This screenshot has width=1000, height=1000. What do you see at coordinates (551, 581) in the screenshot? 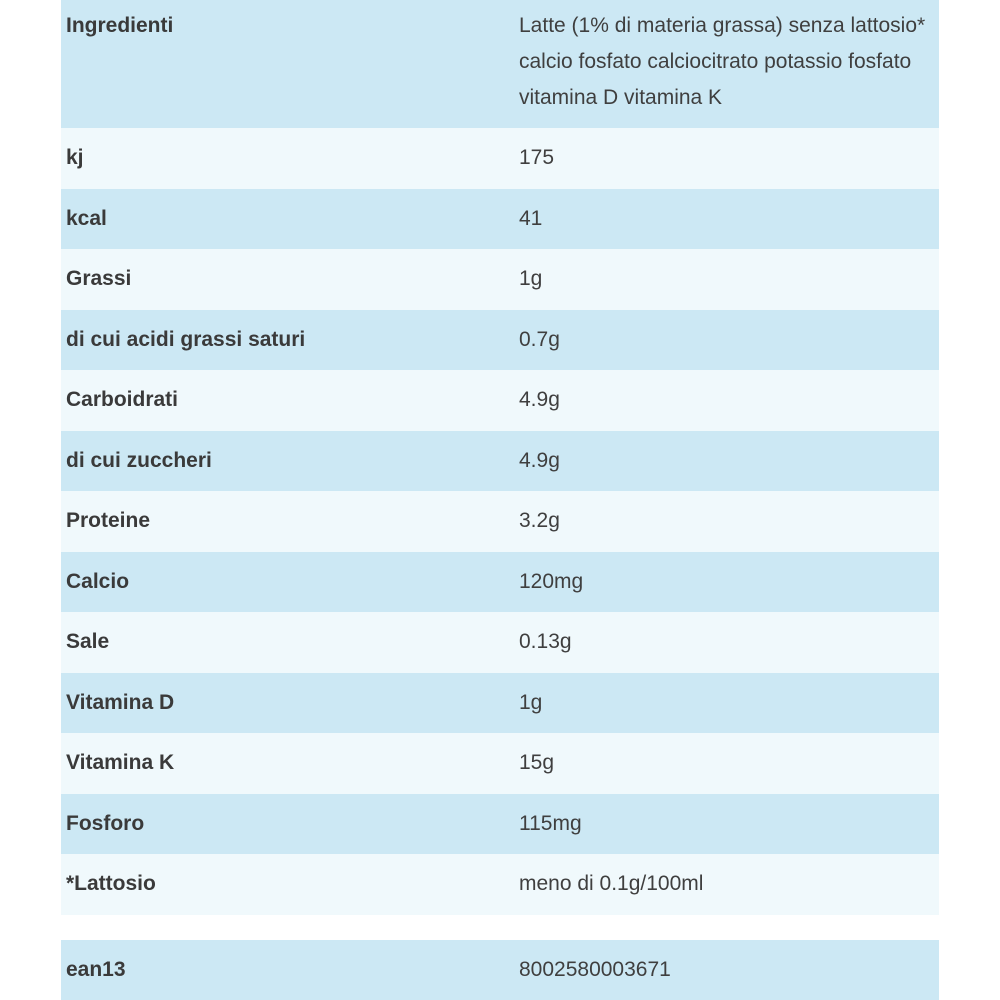
I see `nutrition-value: 120mg` at bounding box center [551, 581].